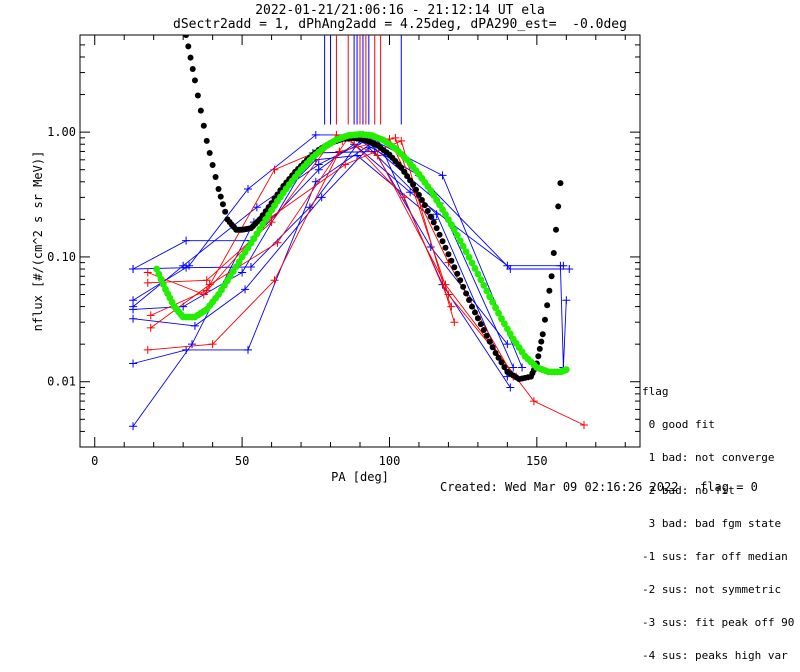 The height and width of the screenshot is (672, 800). I want to click on flag-legend-item: -1 sus: far off median, so click(715, 556).